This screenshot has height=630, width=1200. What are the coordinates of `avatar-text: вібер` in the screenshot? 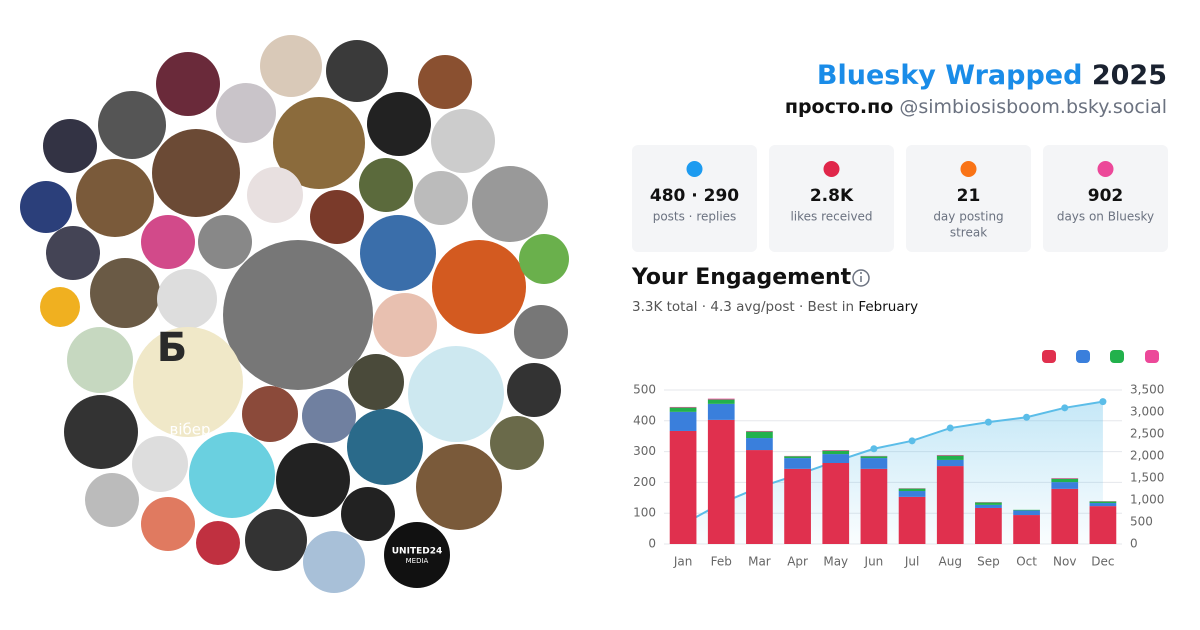 It's located at (189, 430).